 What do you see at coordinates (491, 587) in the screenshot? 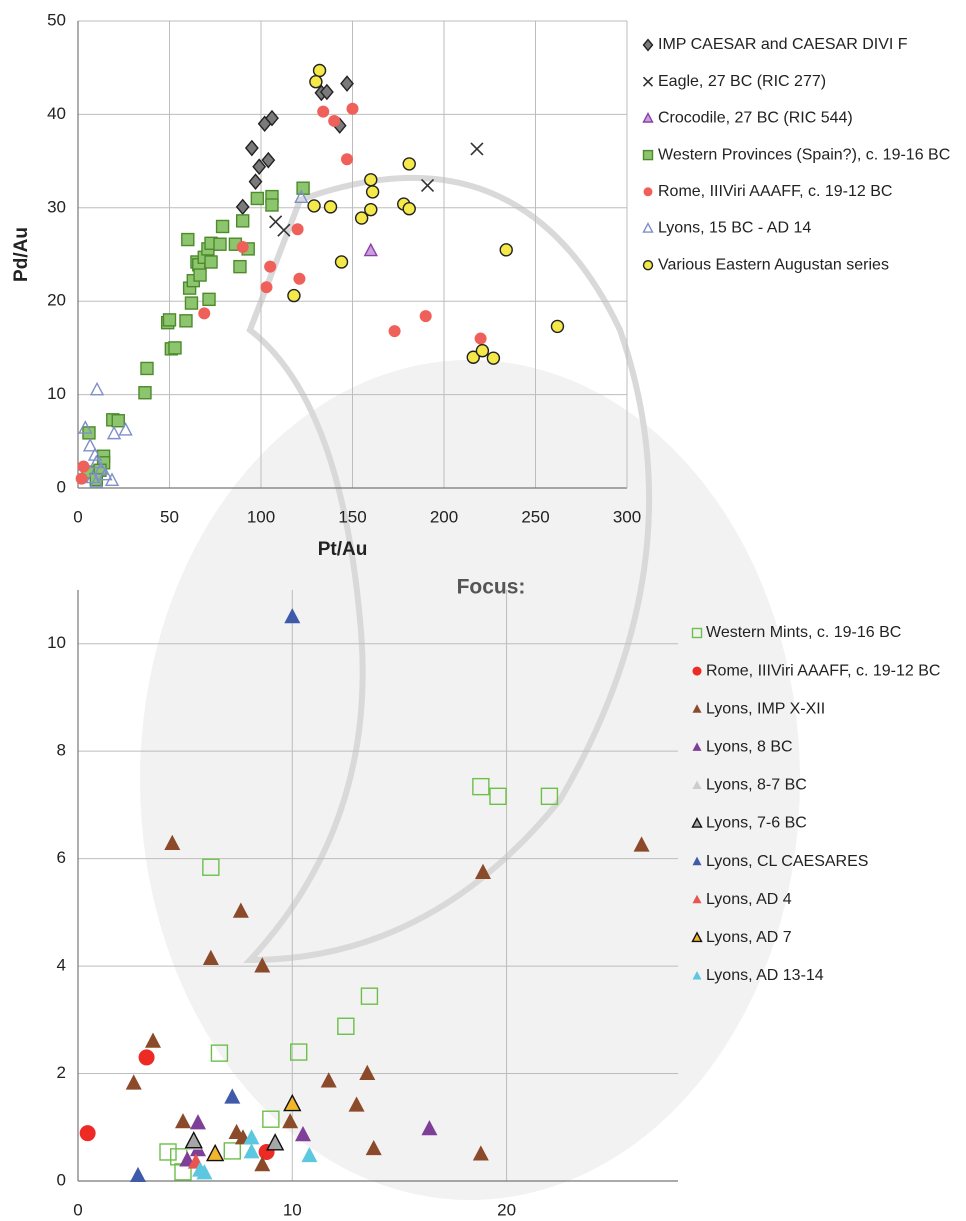
I see `chart-title: Focus:` at bounding box center [491, 587].